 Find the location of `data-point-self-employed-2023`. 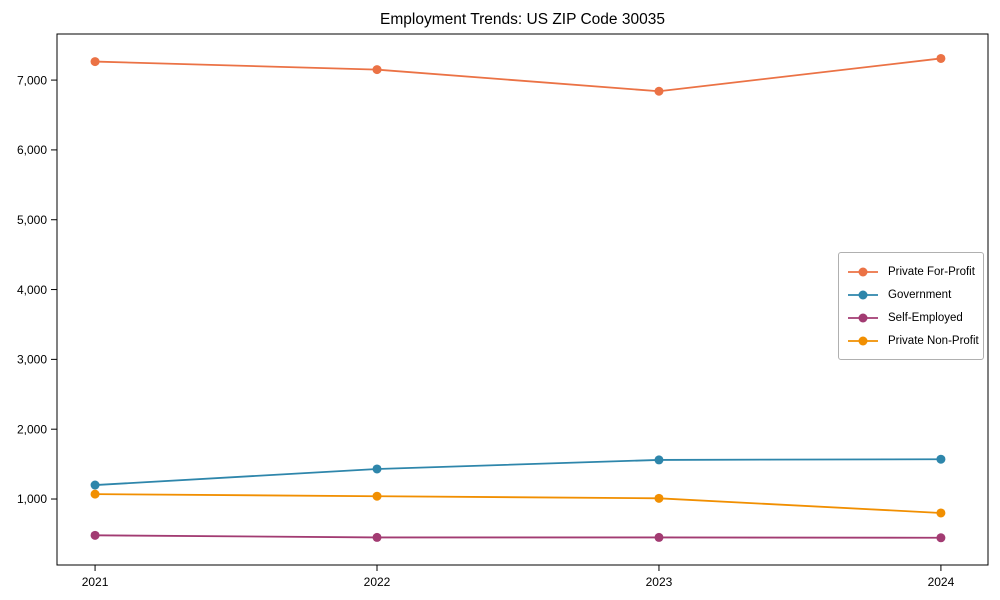

data-point-self-employed-2023 is located at coordinates (659, 537).